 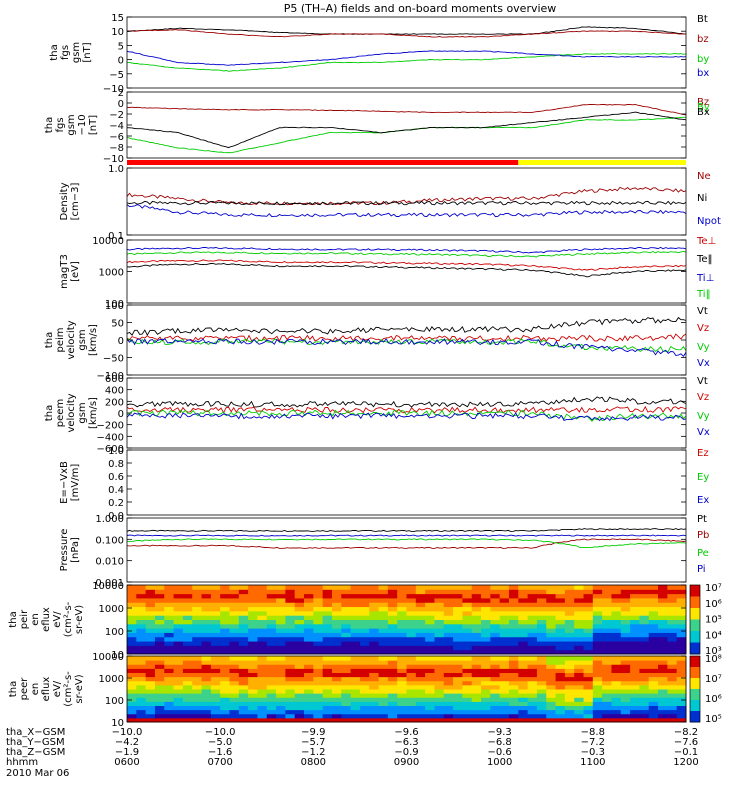 What do you see at coordinates (406, 619) in the screenshot?
I see `panel-frame` at bounding box center [406, 619].